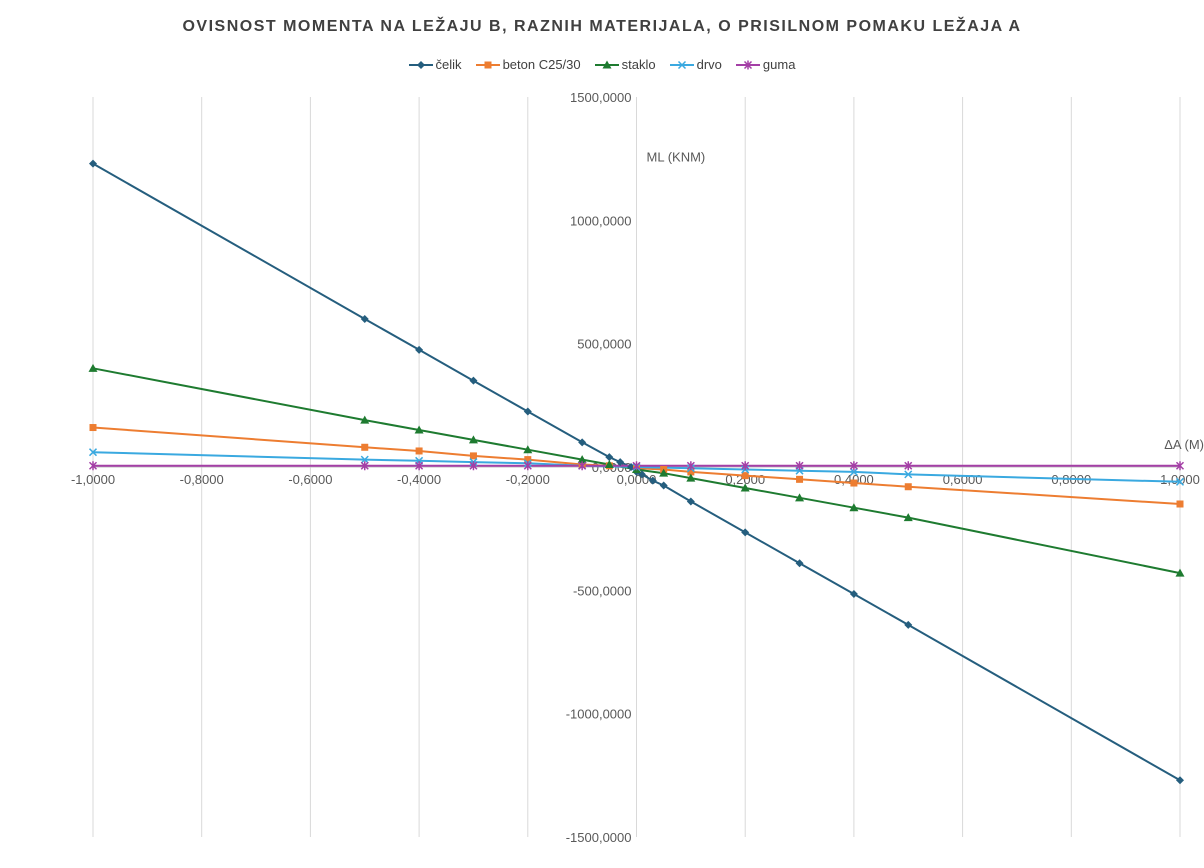 This screenshot has height=868, width=1204. I want to click on y-tick-label: 500,0000, so click(604, 344).